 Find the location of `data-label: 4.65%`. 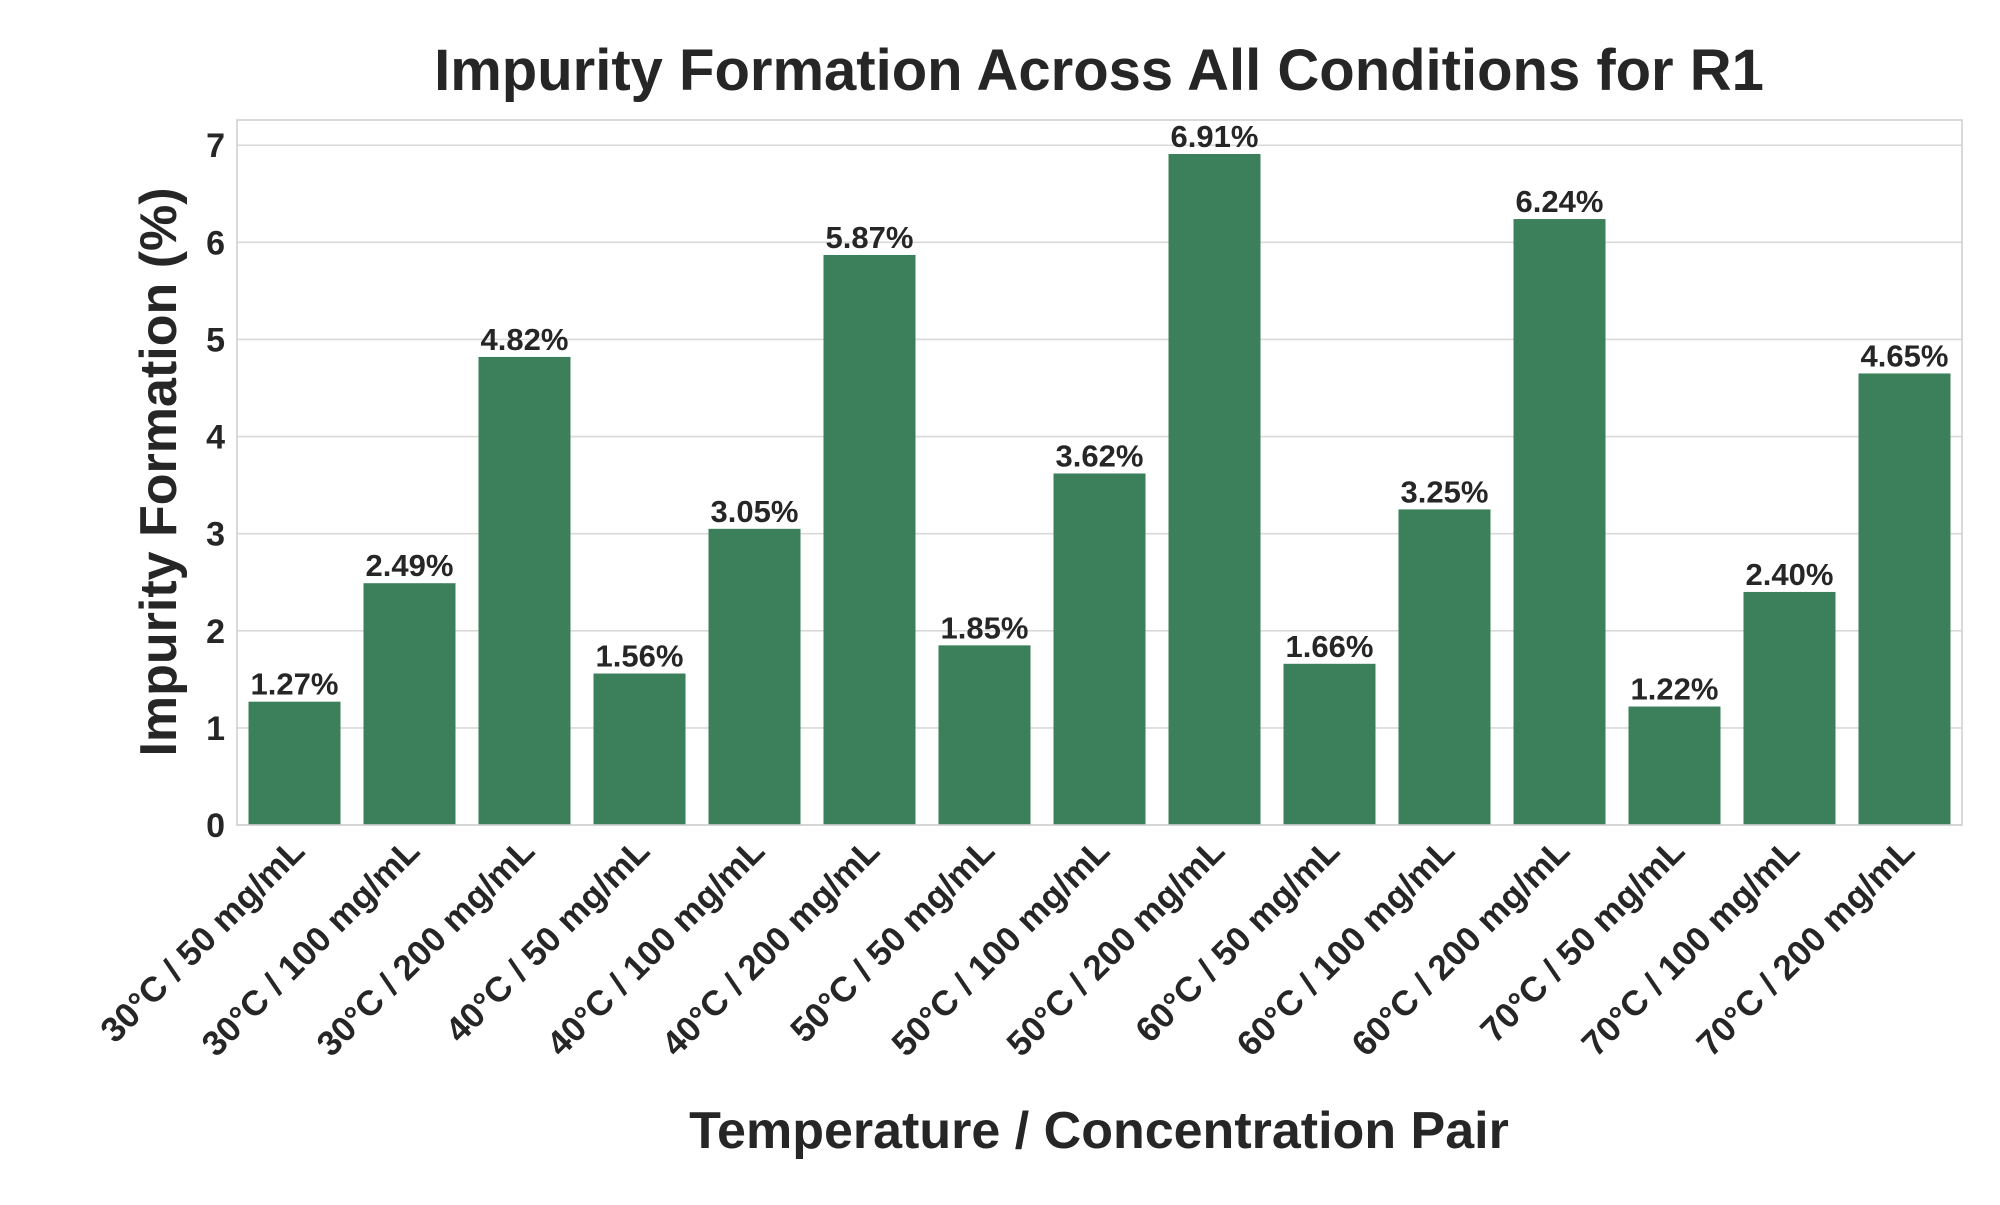

data-label: 4.65% is located at coordinates (1905, 355).